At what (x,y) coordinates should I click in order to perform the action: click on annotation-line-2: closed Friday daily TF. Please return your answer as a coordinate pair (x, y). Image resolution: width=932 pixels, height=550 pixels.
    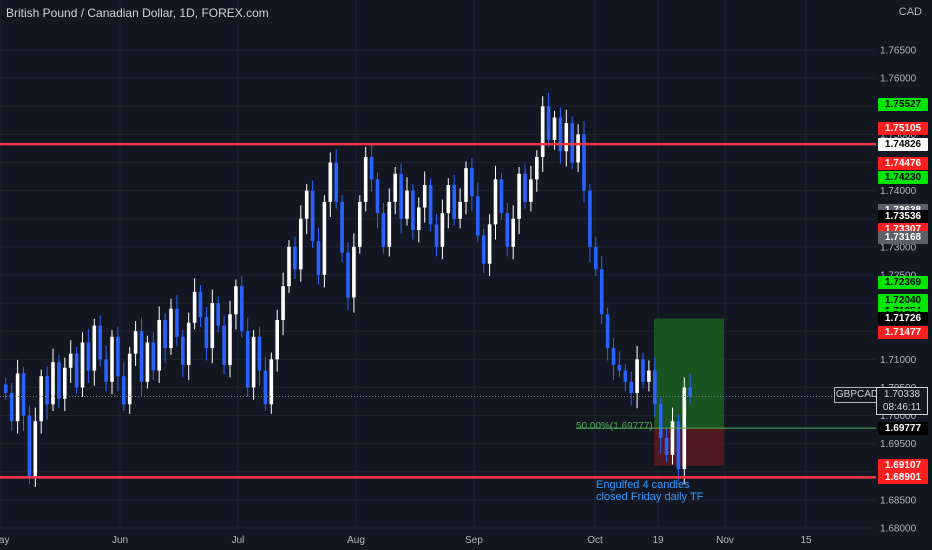
    Looking at the image, I should click on (650, 497).